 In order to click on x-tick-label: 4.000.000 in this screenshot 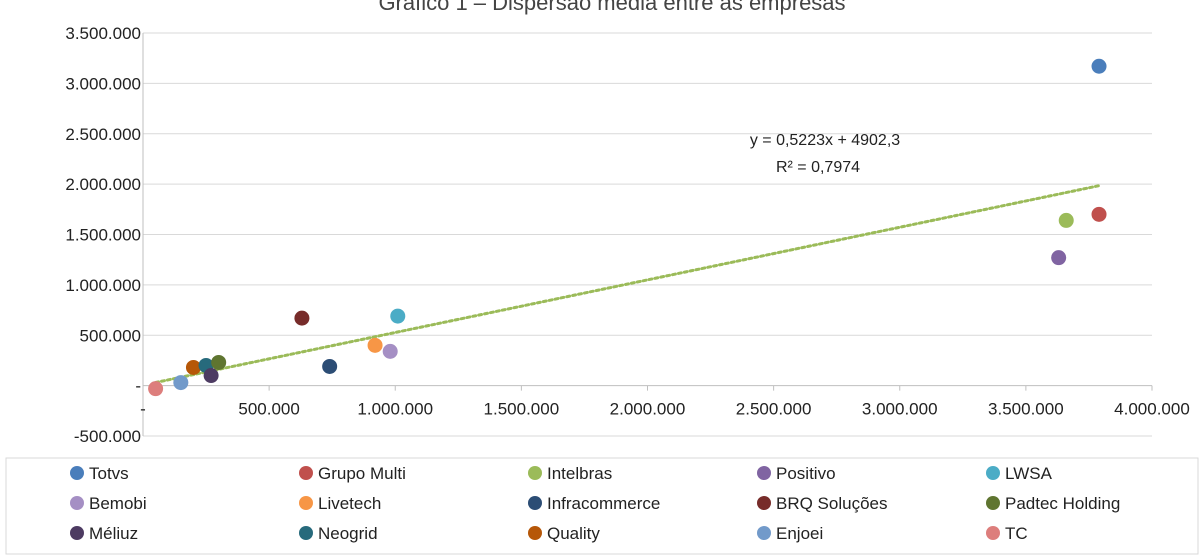, I will do `click(1152, 409)`.